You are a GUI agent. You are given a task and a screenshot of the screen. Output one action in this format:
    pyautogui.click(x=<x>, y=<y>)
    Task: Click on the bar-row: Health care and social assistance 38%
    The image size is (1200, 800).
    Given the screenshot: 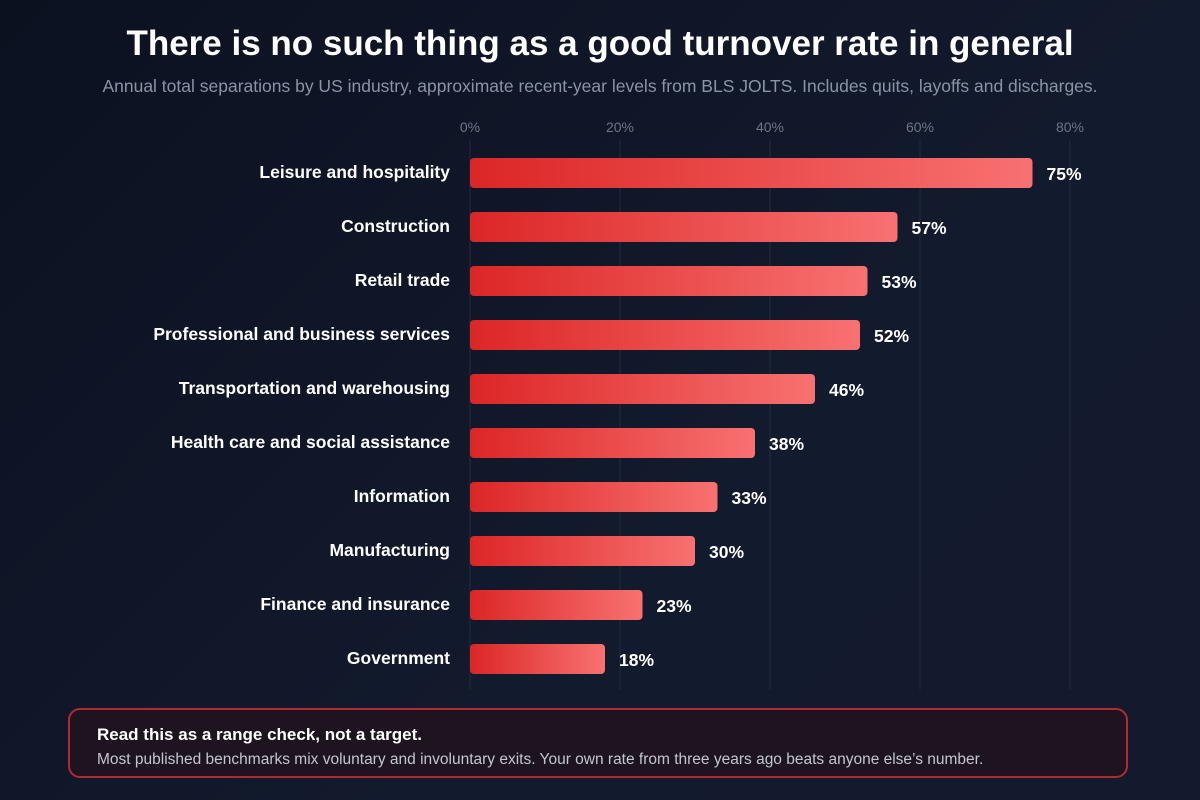 What is the action you would take?
    pyautogui.click(x=487, y=443)
    